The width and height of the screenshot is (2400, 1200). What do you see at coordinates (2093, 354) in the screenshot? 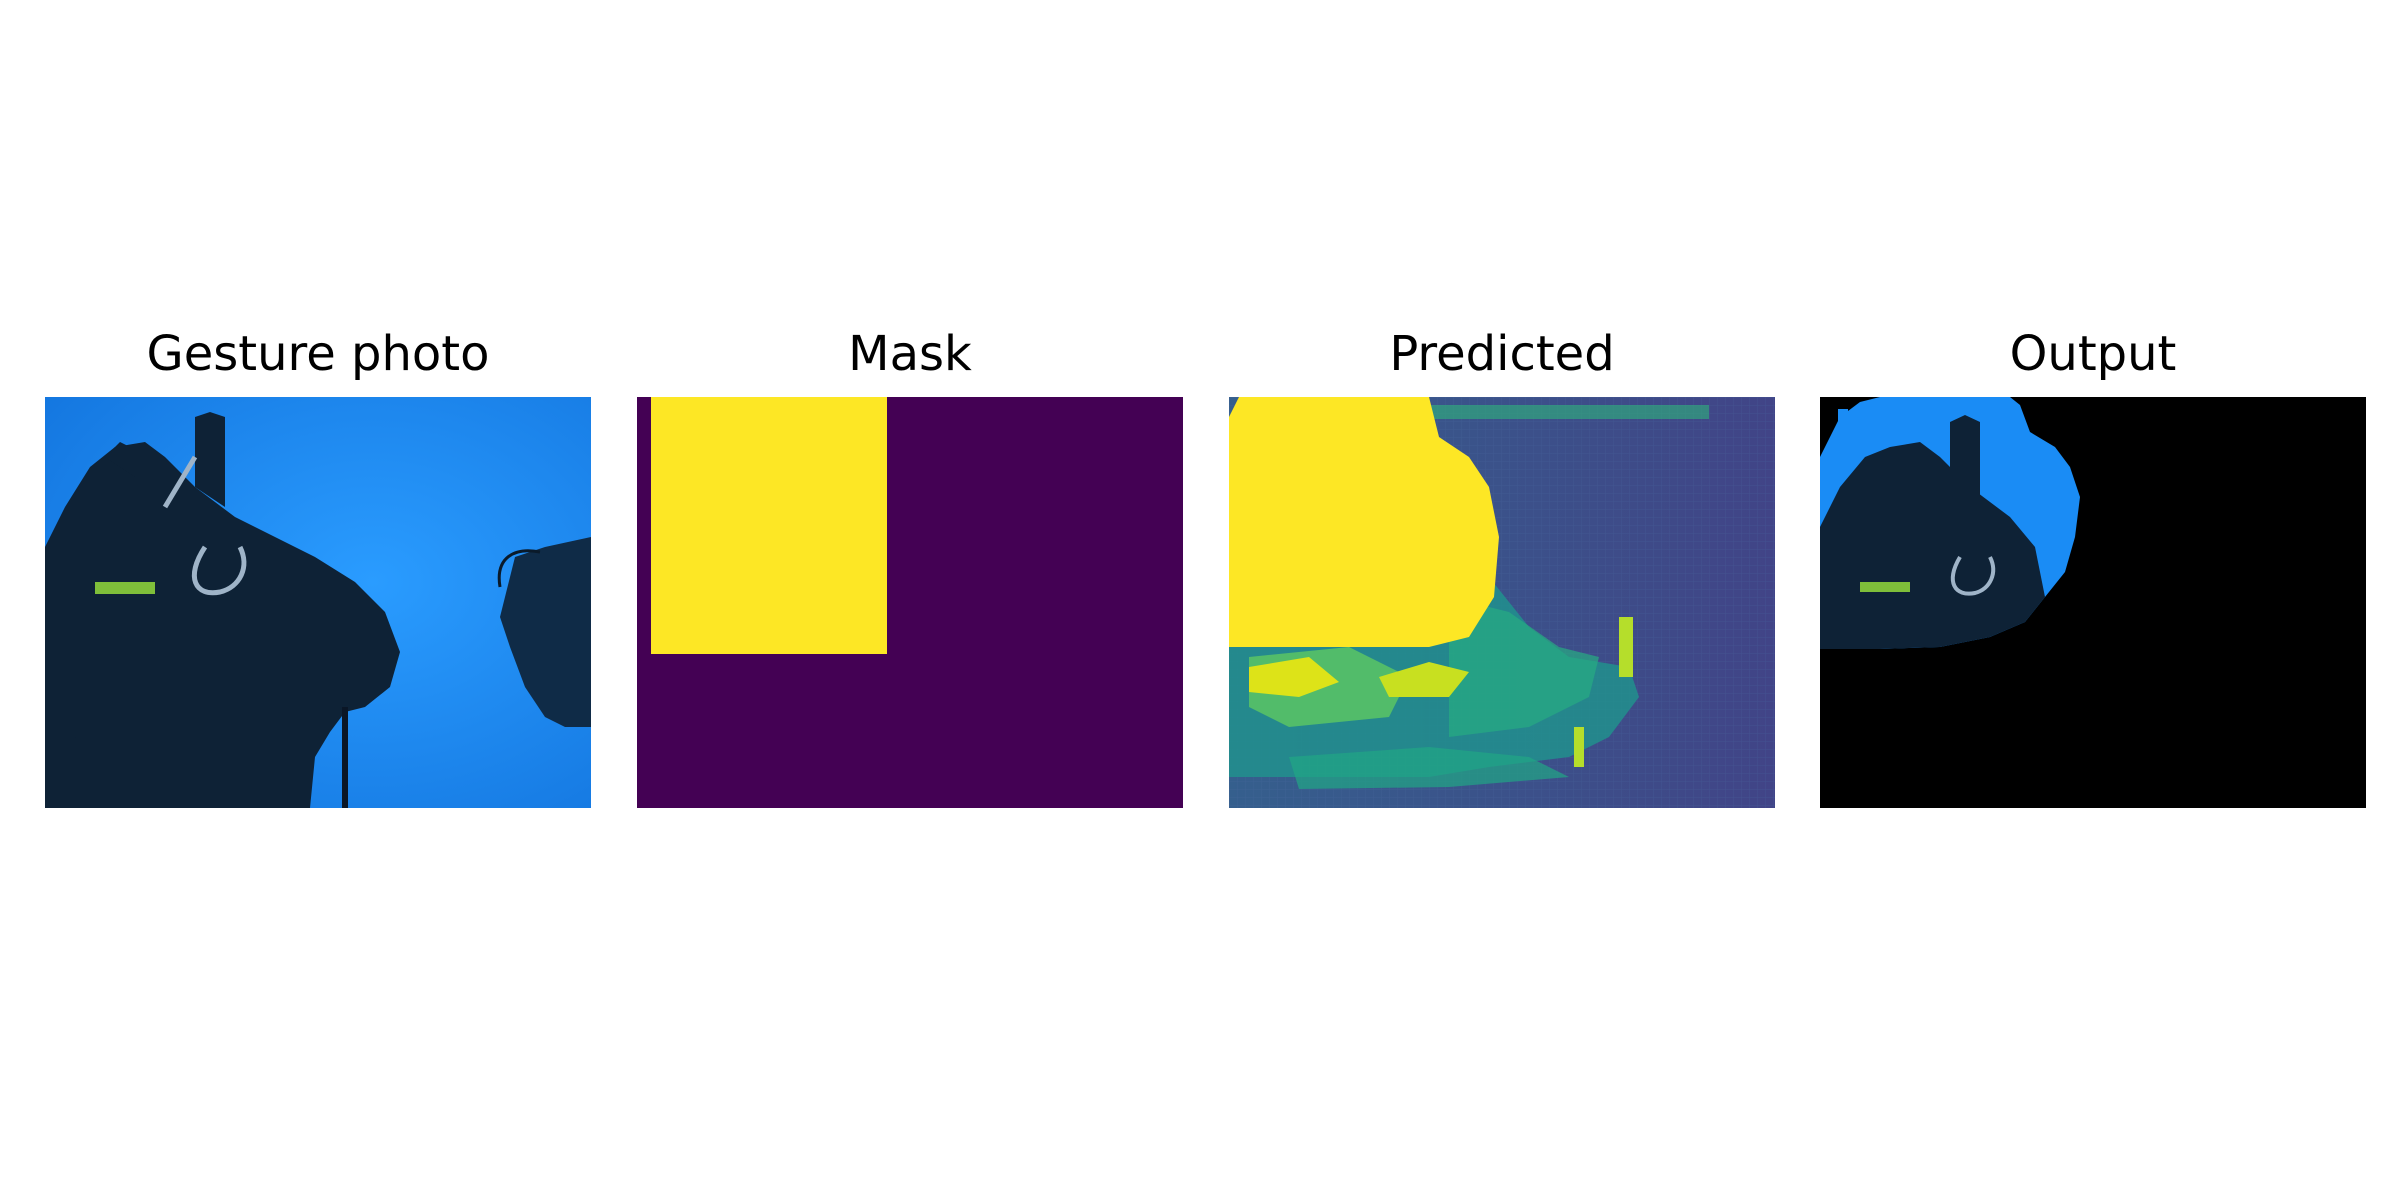
I see `panel-title-output: Output` at bounding box center [2093, 354].